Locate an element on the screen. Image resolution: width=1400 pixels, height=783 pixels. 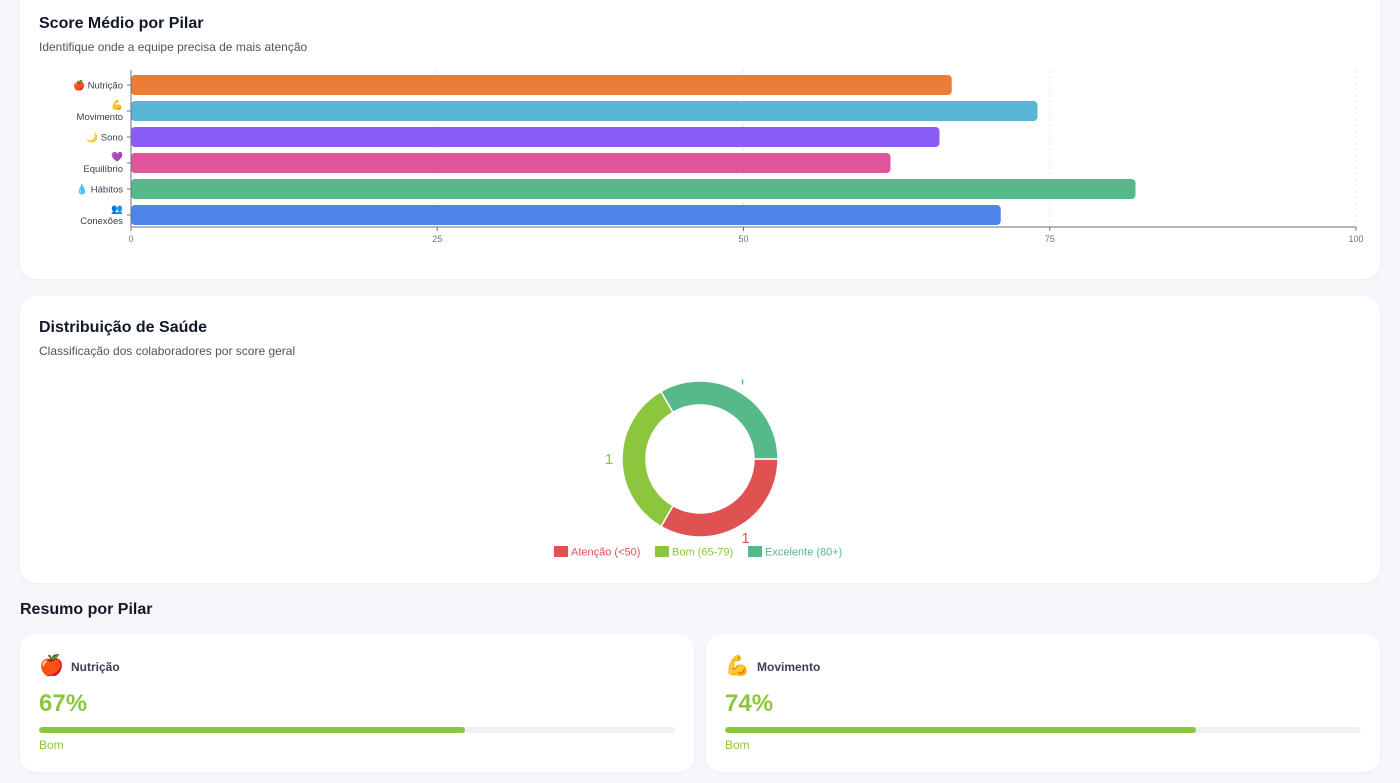
pillar-name: Movimento is located at coordinates (789, 667).